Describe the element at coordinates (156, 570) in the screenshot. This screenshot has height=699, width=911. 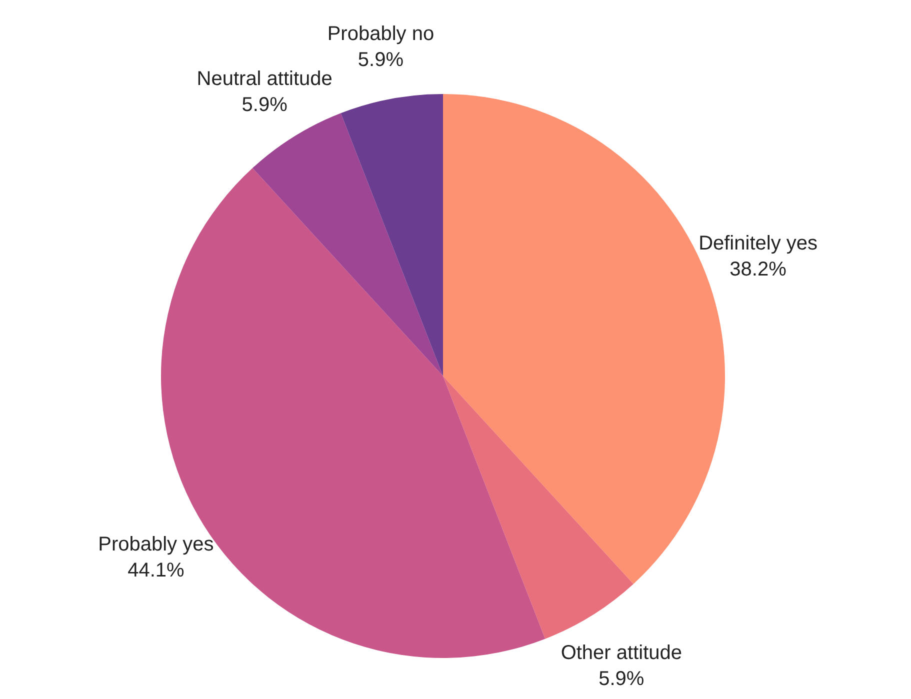
I see `data-label: 44.1%` at that location.